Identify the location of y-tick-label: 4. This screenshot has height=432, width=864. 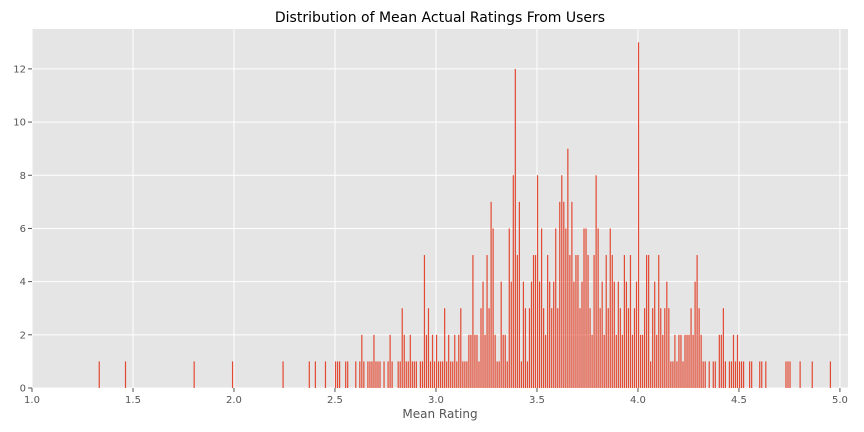
(23, 282).